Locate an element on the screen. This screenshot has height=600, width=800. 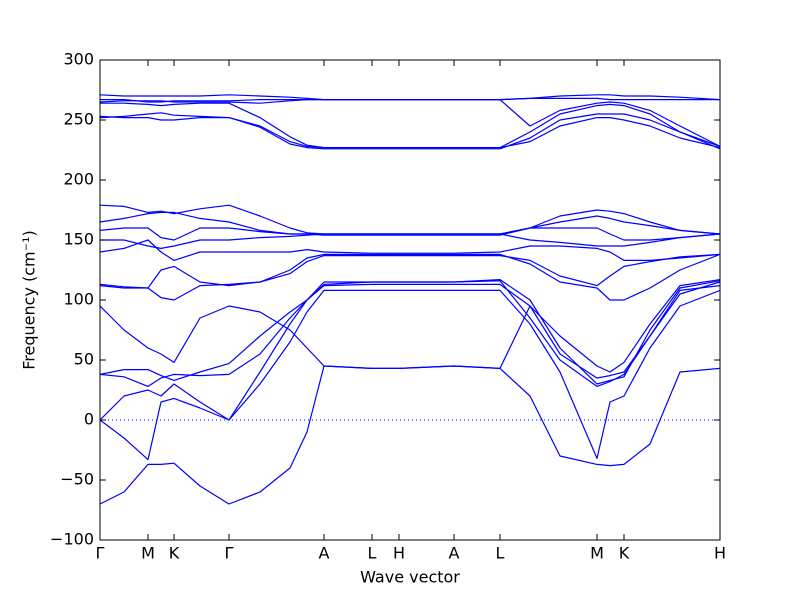
y-axis-label: Frequency (cm⁻¹) is located at coordinates (29, 299).